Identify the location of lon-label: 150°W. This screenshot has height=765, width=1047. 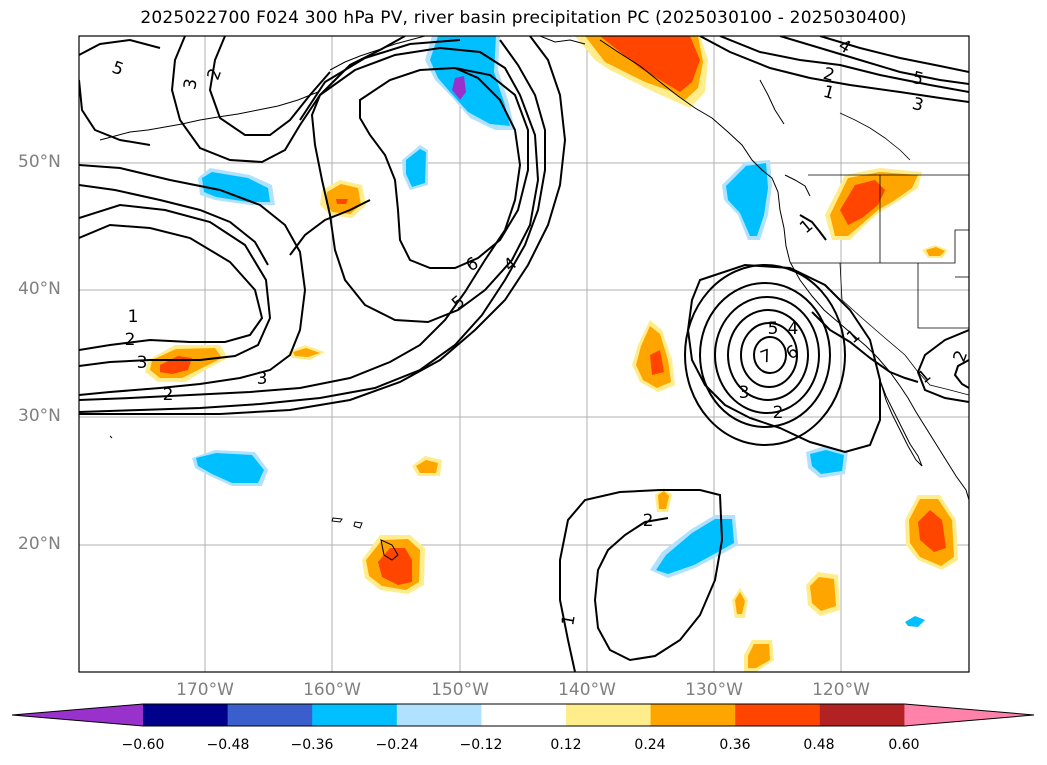
(460, 690).